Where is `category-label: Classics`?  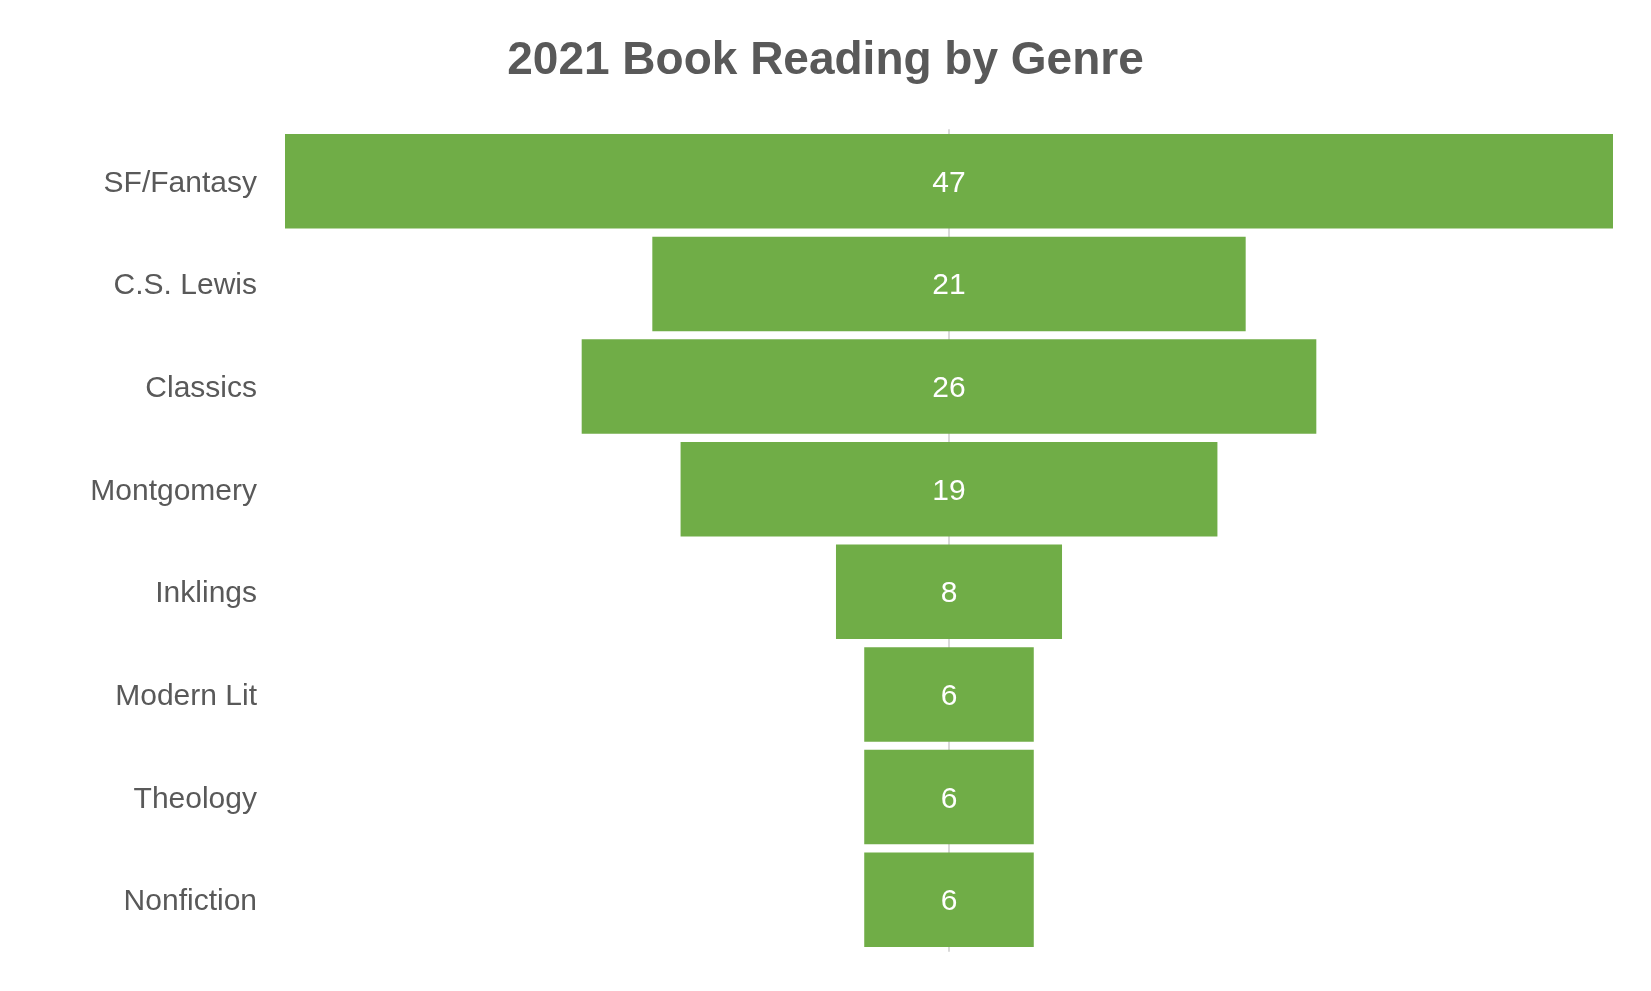 category-label: Classics is located at coordinates (201, 387).